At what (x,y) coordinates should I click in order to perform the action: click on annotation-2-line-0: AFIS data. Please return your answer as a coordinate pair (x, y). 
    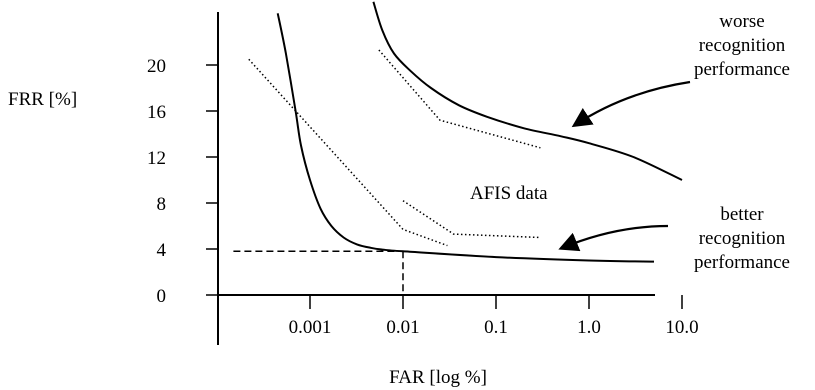
    Looking at the image, I should click on (509, 193).